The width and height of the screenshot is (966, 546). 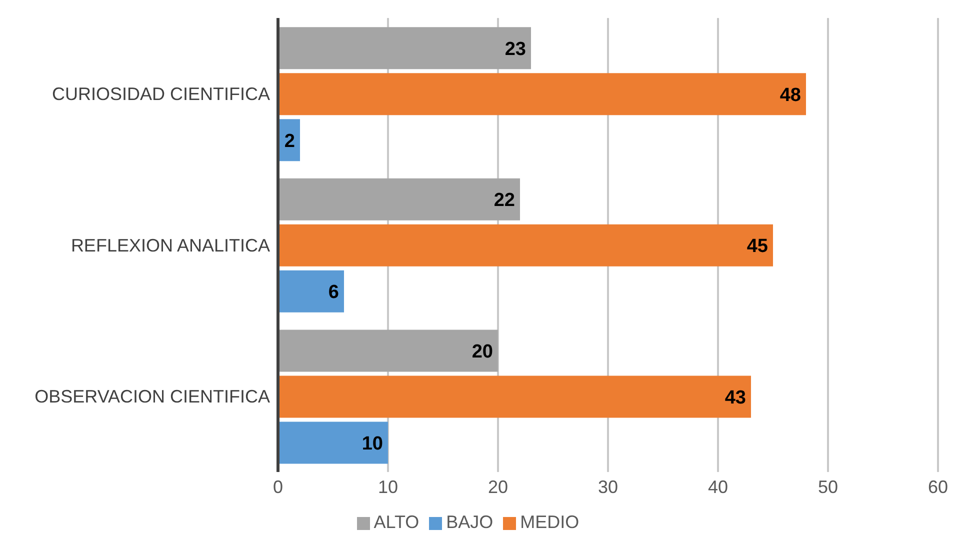 What do you see at coordinates (735, 397) in the screenshot?
I see `data-label: 43` at bounding box center [735, 397].